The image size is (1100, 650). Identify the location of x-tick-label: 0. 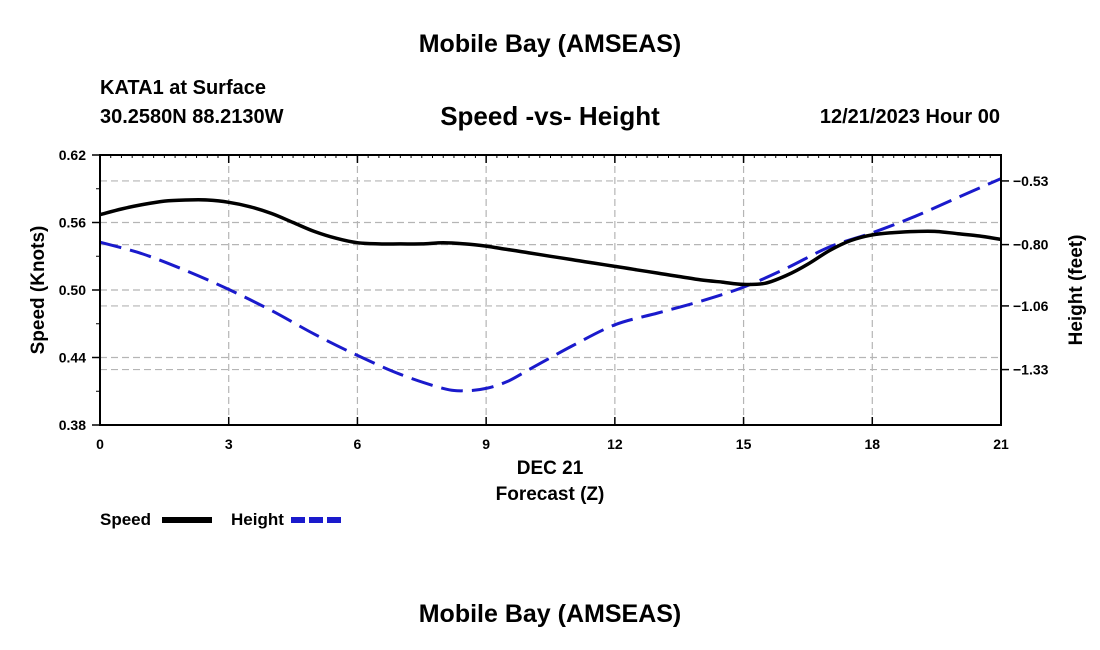
(100, 444).